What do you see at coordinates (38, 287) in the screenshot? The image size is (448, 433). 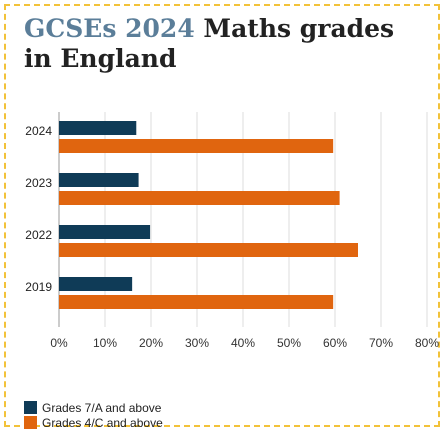 I see `category-label: 2019` at bounding box center [38, 287].